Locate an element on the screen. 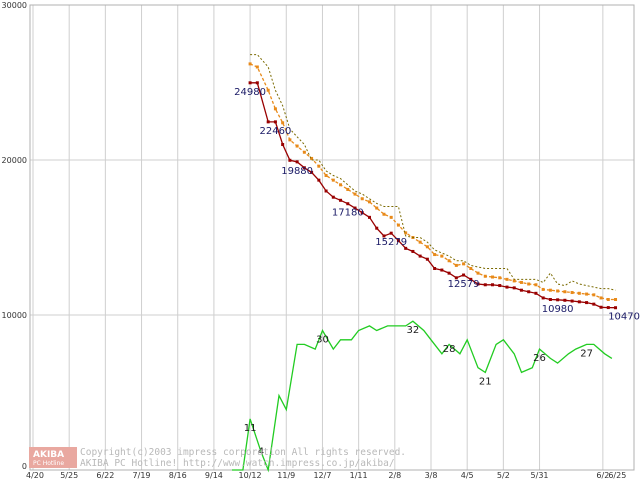 The image size is (640, 480). x-tick-label: 4/5 is located at coordinates (467, 475).